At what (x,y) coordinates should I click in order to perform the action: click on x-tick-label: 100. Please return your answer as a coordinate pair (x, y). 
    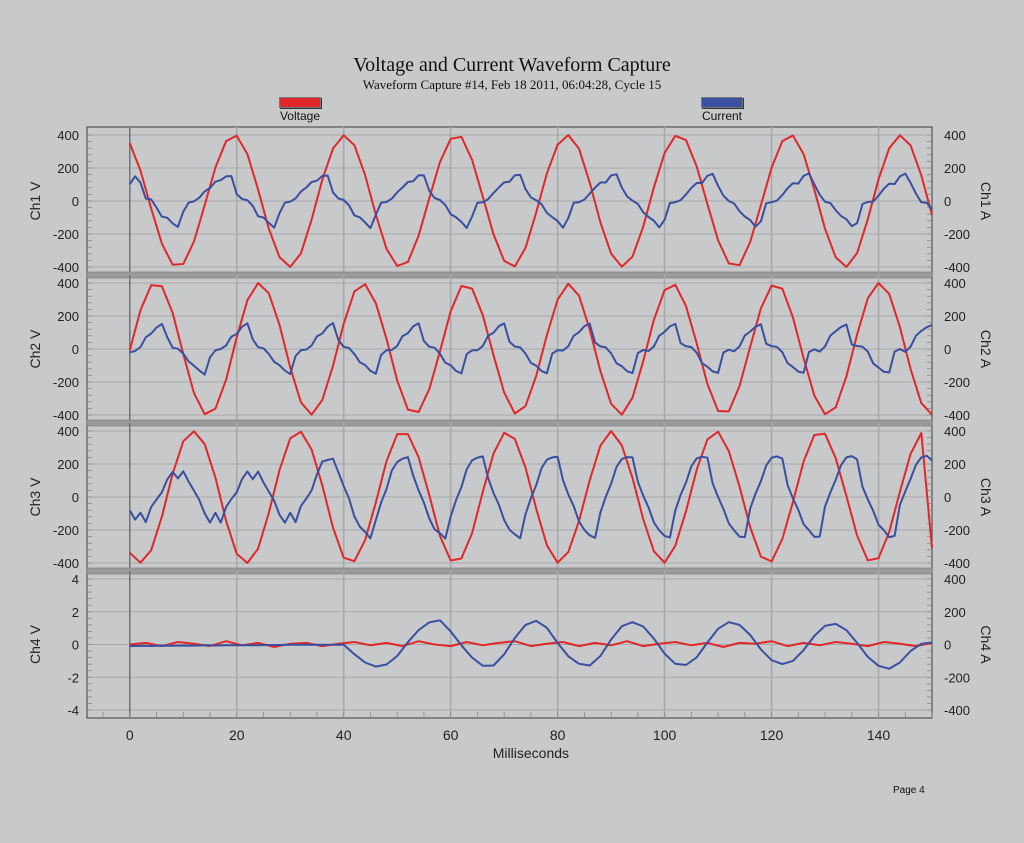
    Looking at the image, I should click on (665, 735).